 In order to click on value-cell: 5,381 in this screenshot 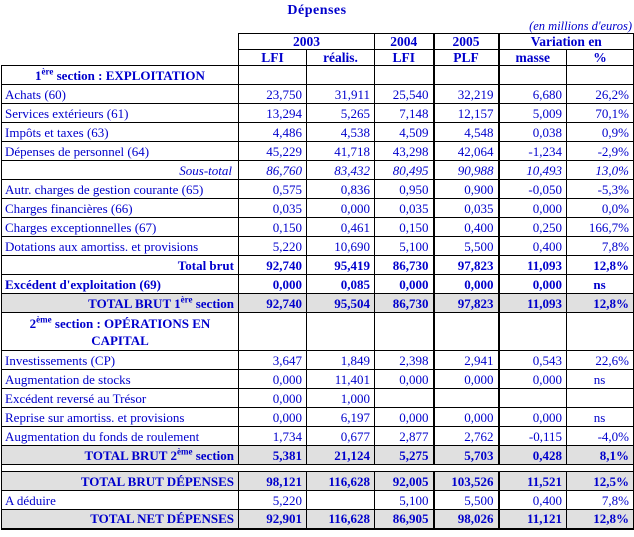, I will do `click(272, 455)`.